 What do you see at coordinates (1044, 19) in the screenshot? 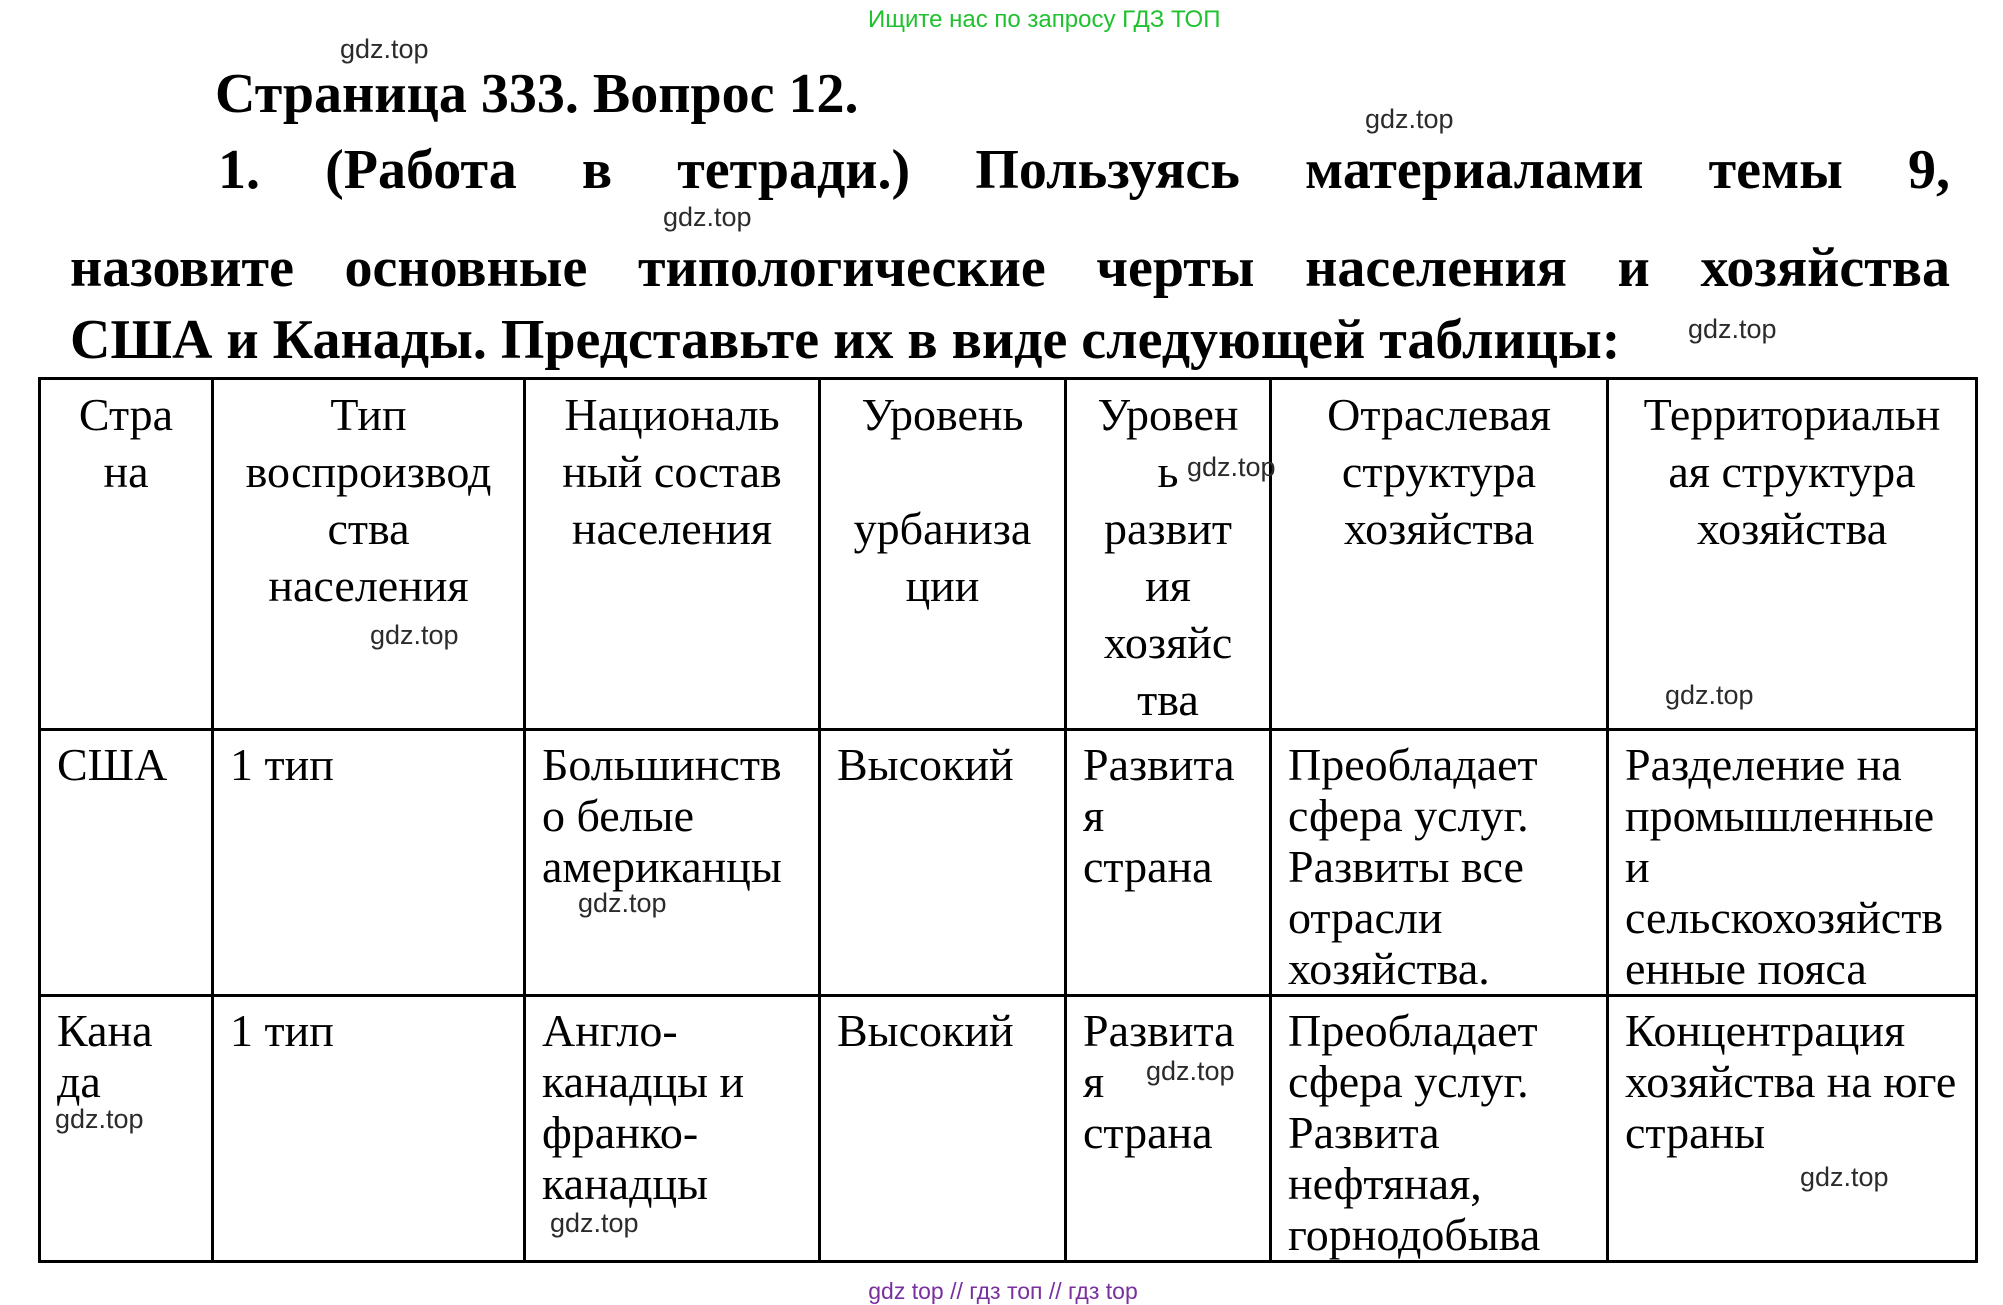
I see `promo-banner: Ищите нас по запросу ГДЗ ТОП` at bounding box center [1044, 19].